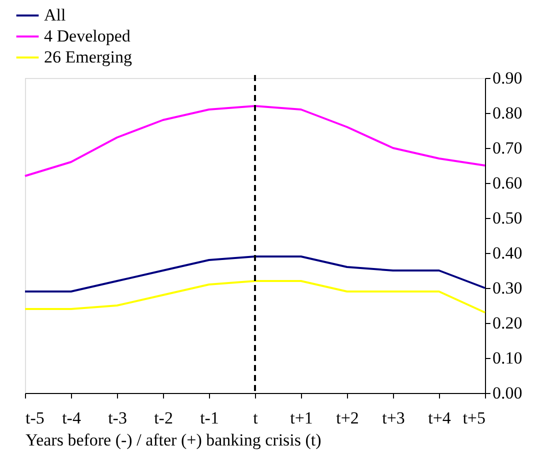 This screenshot has width=546, height=460. I want to click on y-tick-label: 0.70, so click(507, 148).